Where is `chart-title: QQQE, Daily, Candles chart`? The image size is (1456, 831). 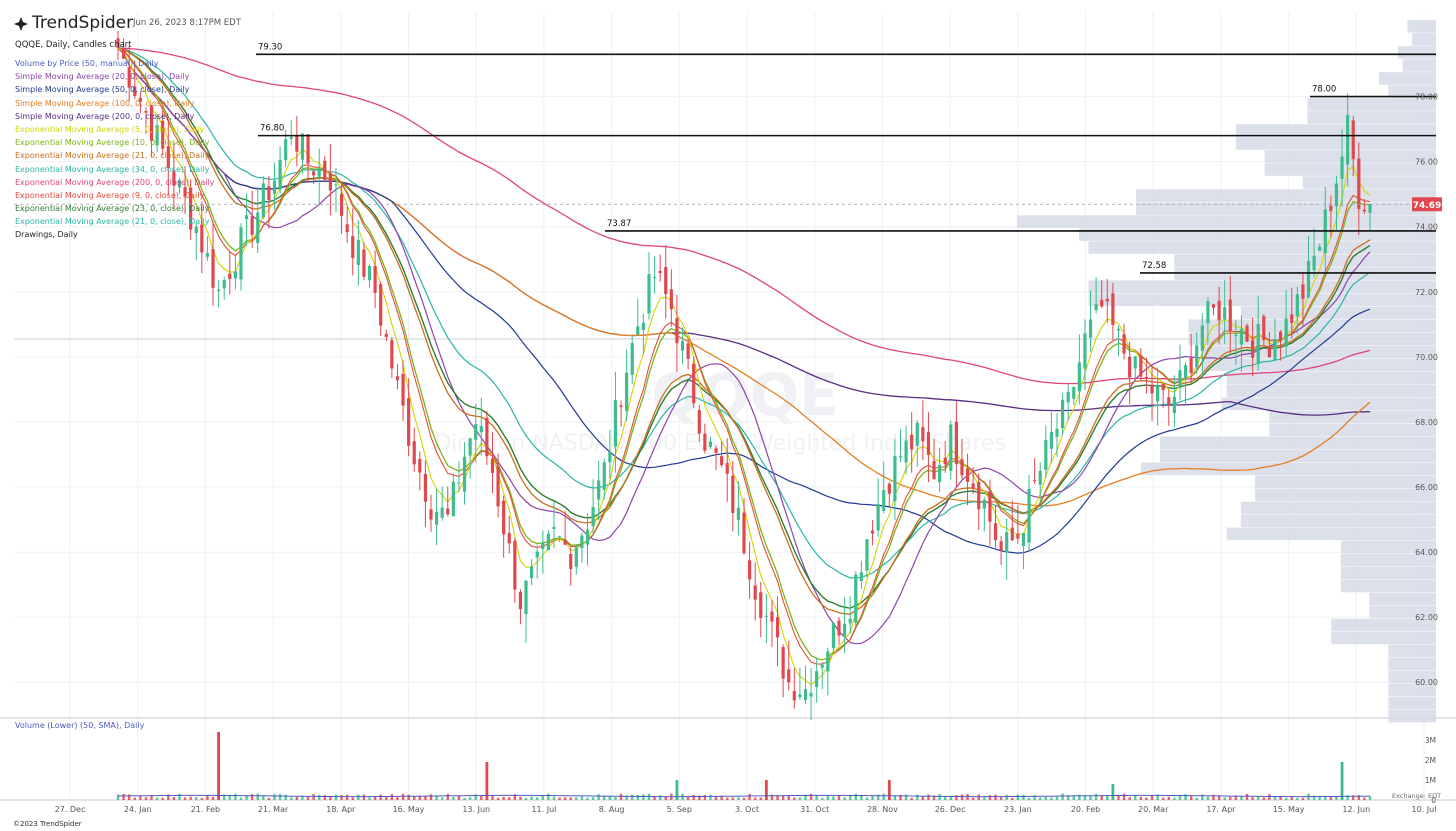
chart-title: QQQE, Daily, Candles chart is located at coordinates (73, 45).